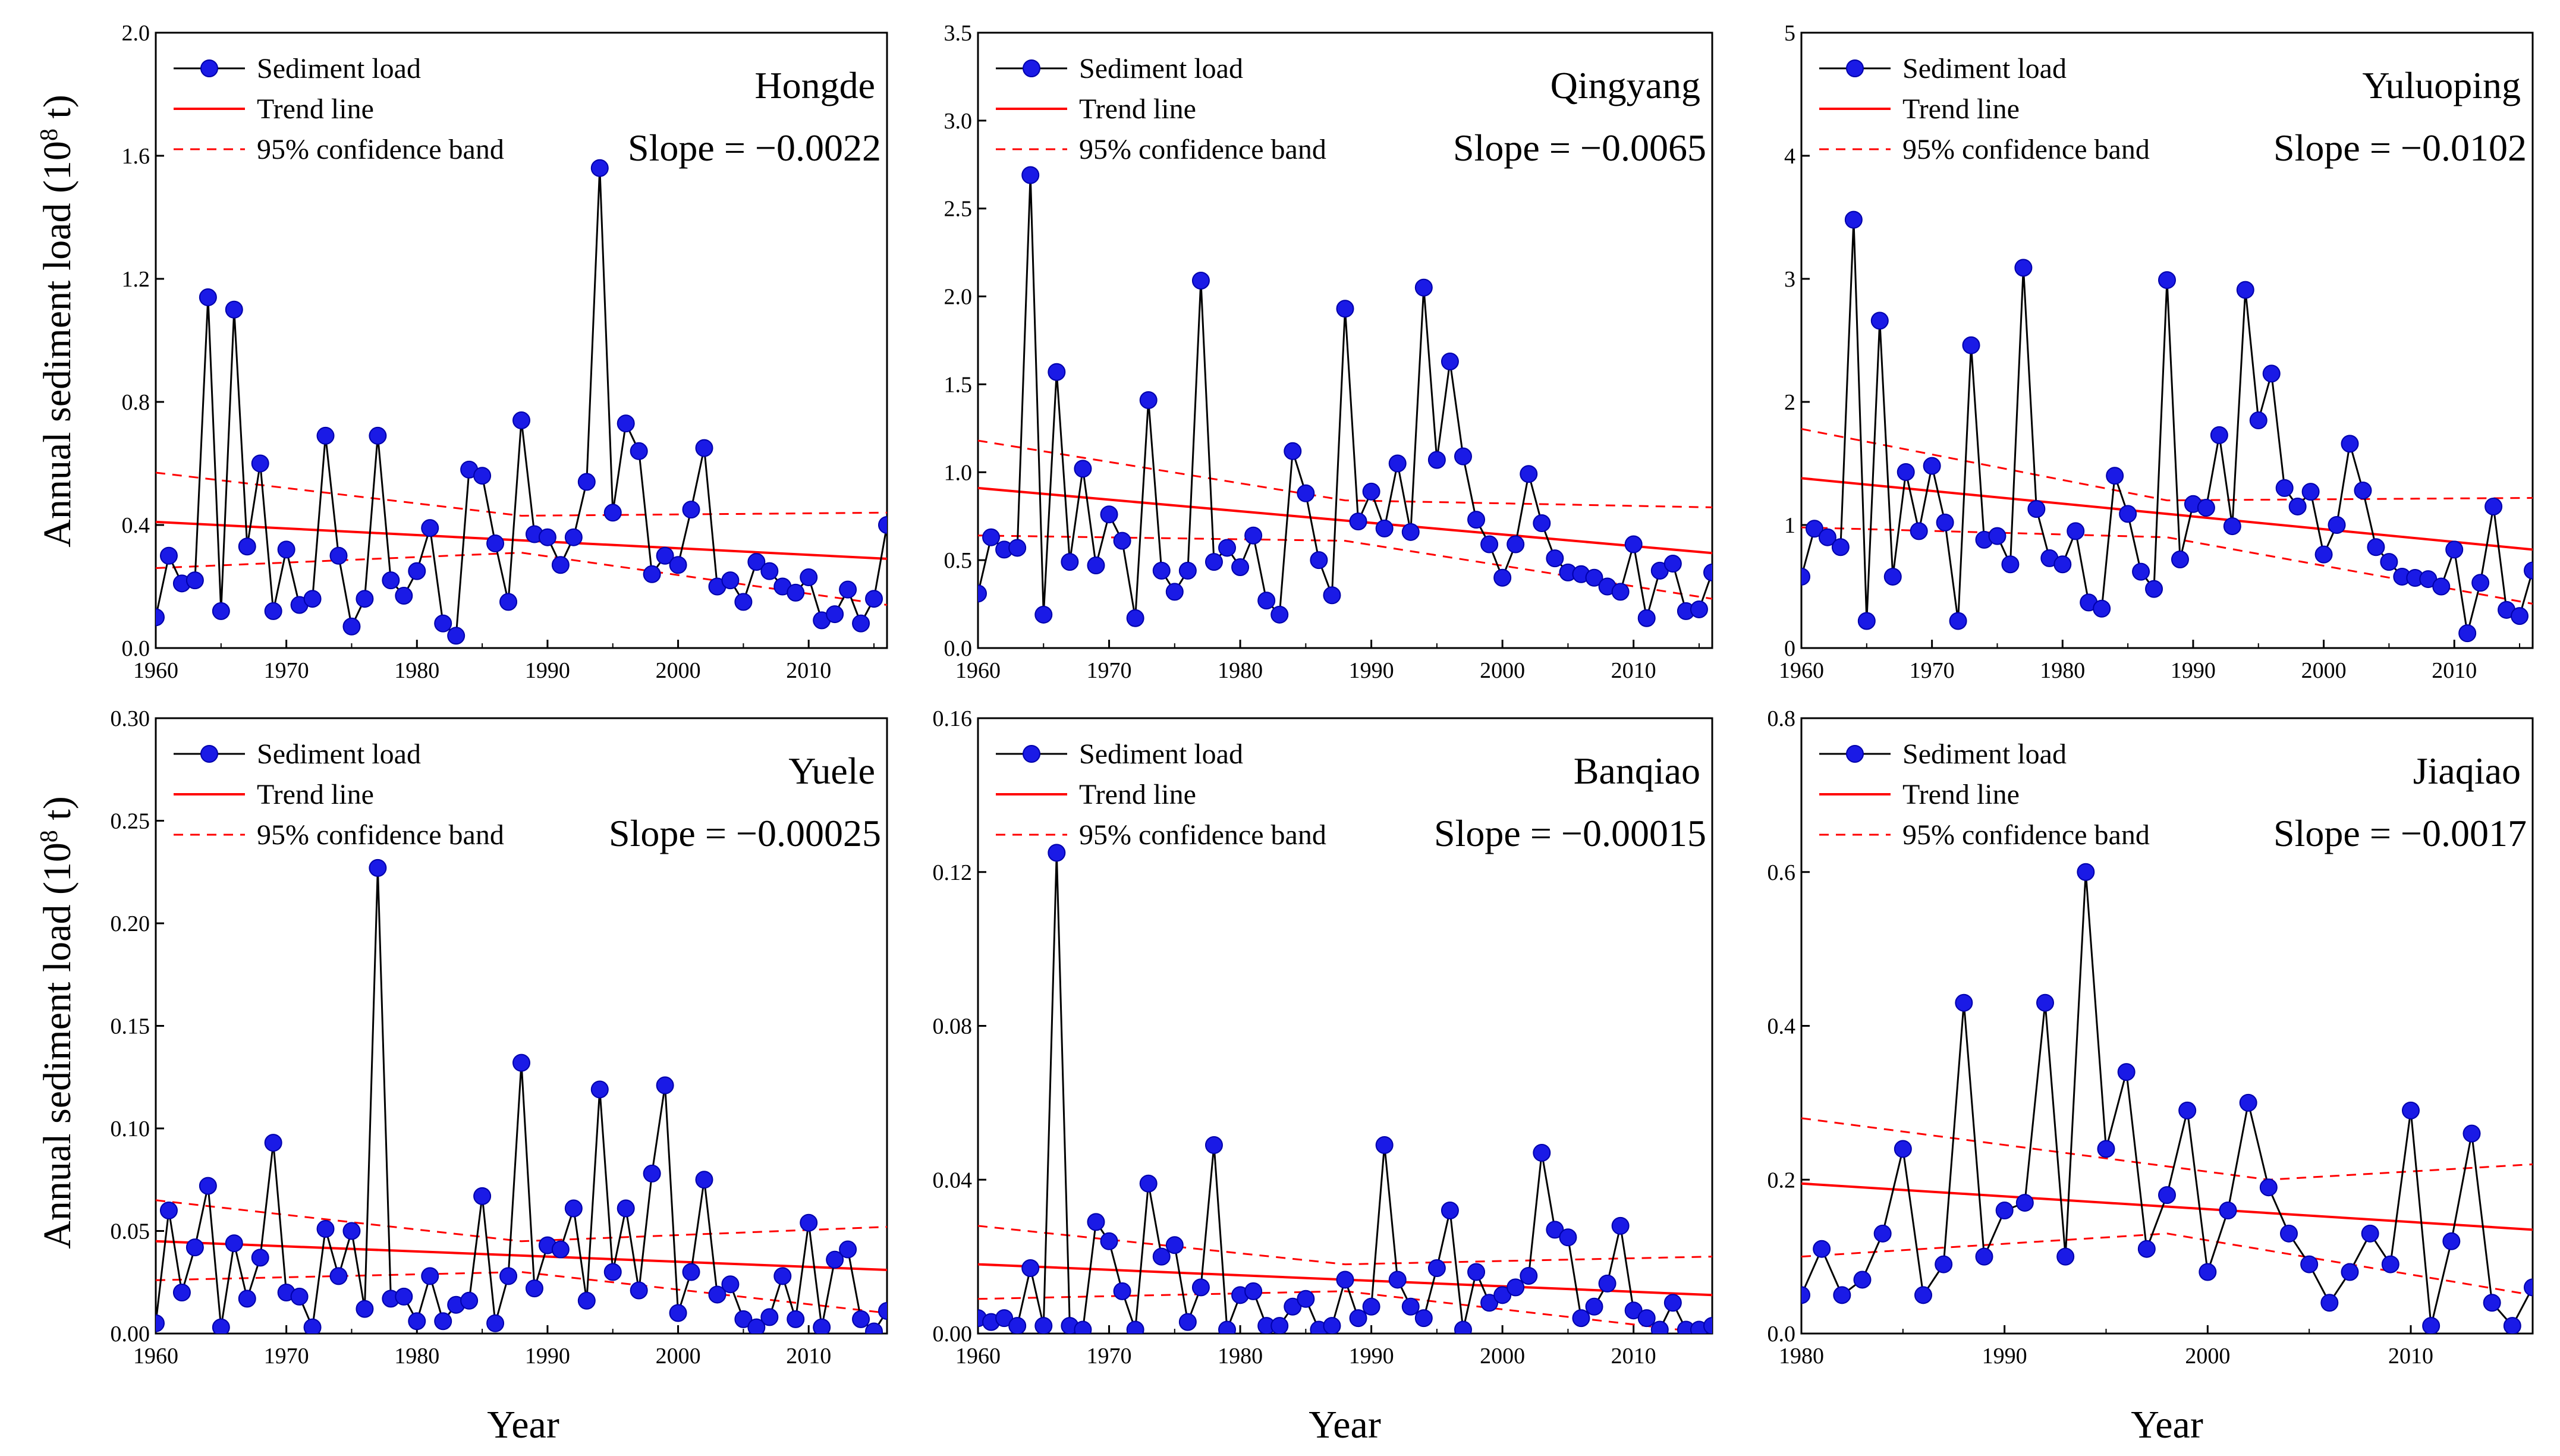 The width and height of the screenshot is (2560, 1456). I want to click on x-tick-label: 1970, so click(287, 1357).